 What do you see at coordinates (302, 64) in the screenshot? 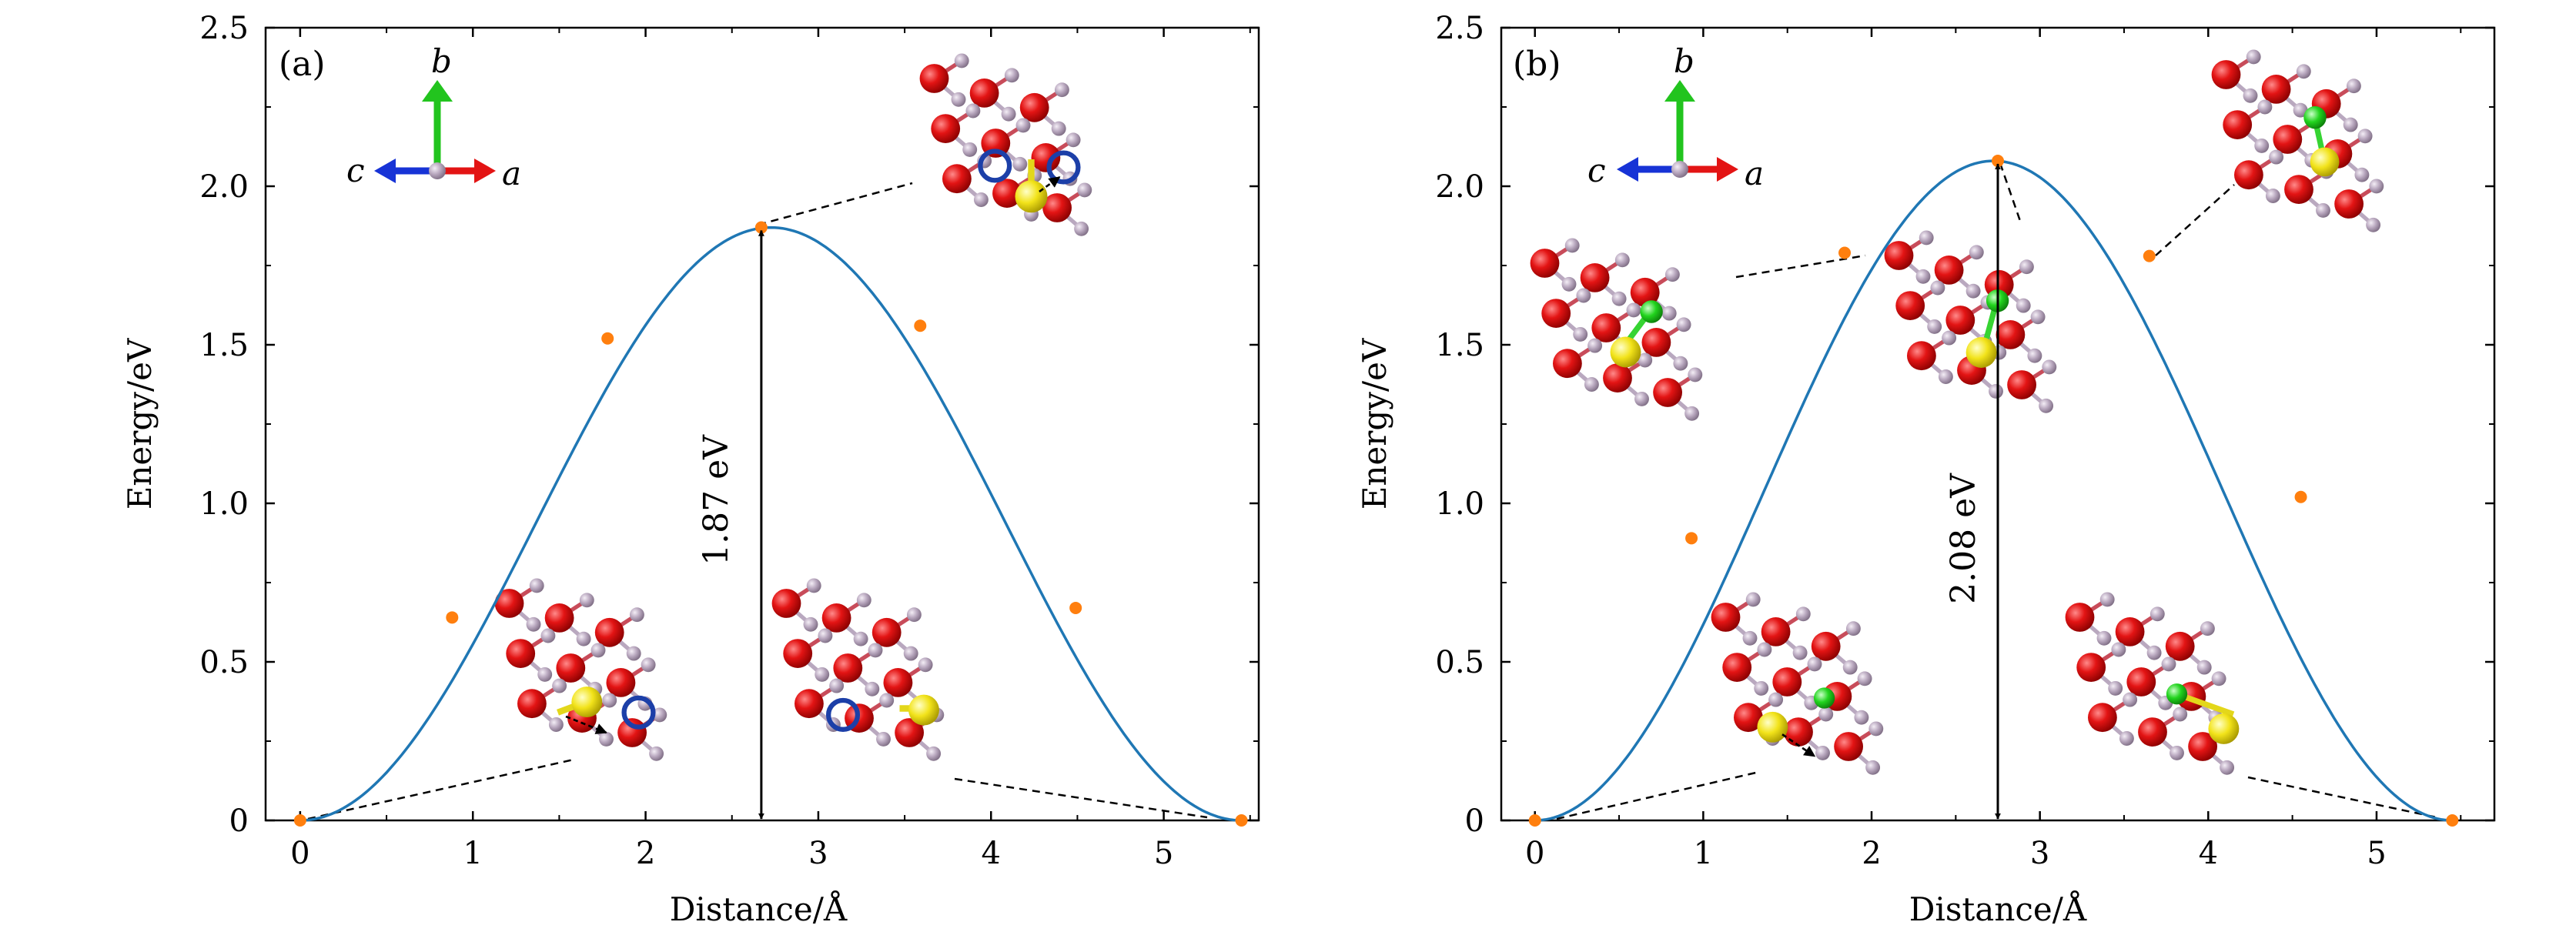
I see `panel-label: (a)` at bounding box center [302, 64].